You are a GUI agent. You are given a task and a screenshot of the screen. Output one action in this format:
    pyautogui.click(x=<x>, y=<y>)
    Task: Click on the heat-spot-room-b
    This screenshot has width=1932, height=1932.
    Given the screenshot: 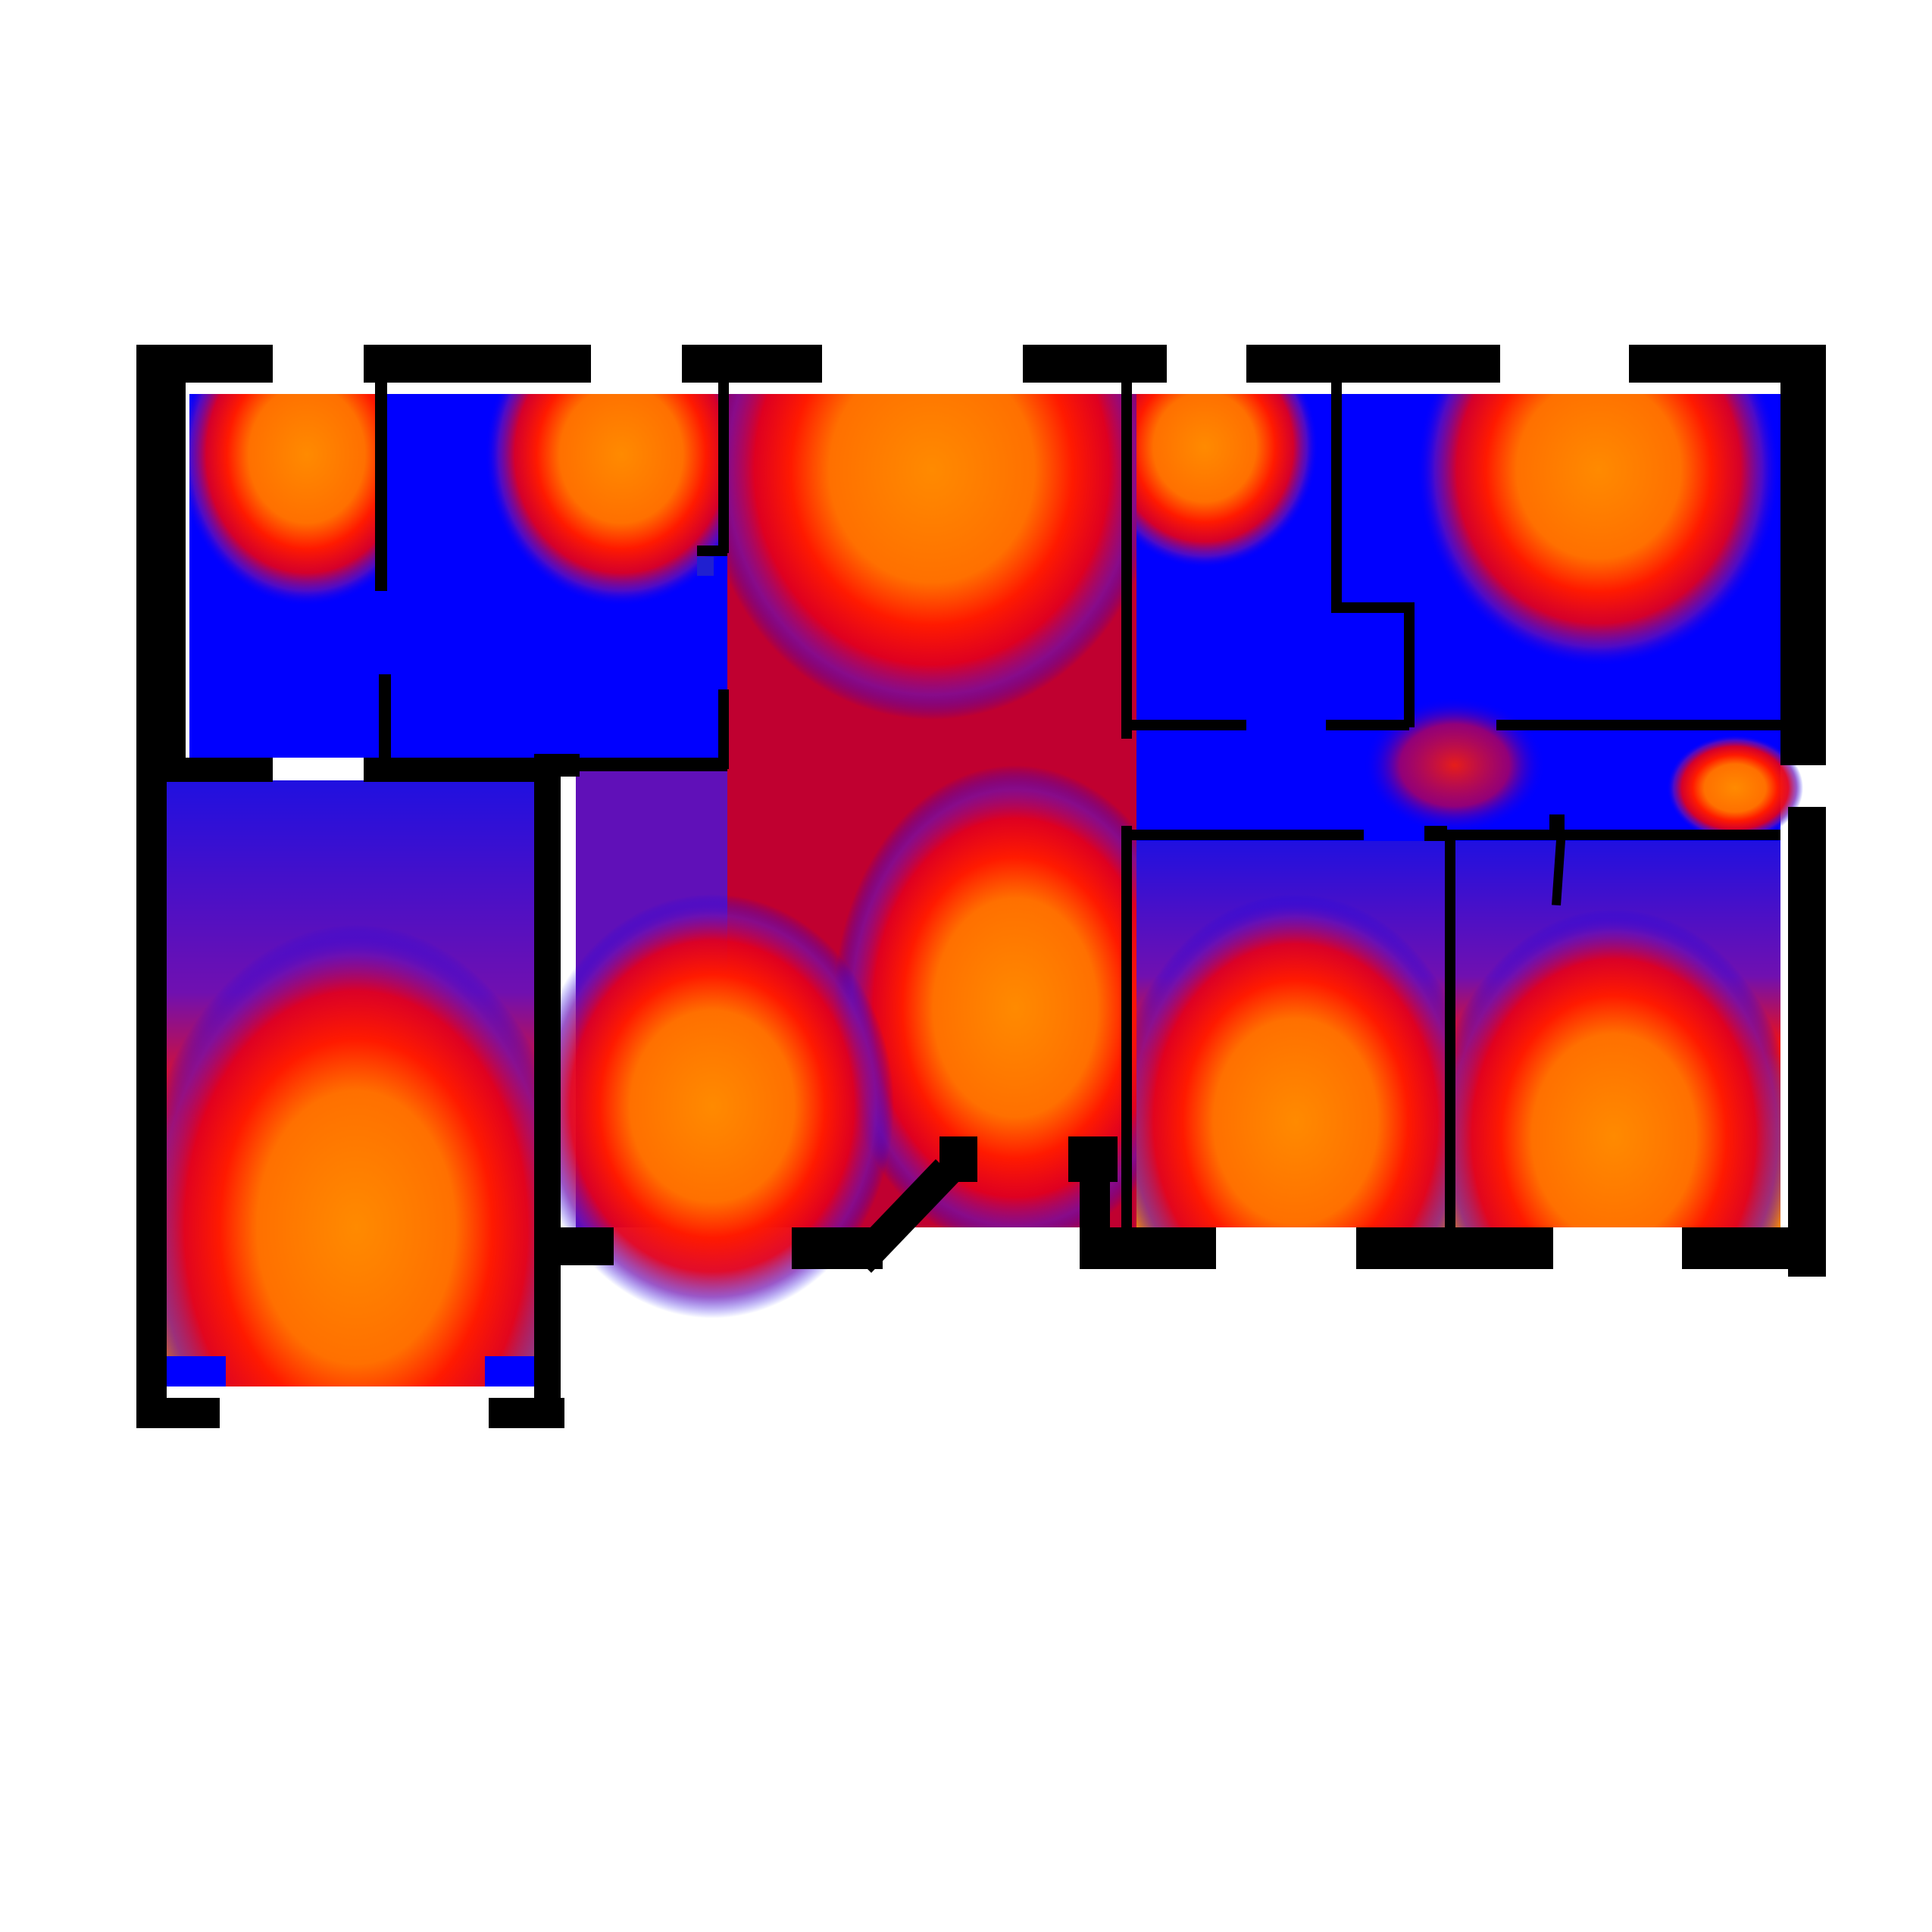 What is the action you would take?
    pyautogui.click(x=606, y=500)
    